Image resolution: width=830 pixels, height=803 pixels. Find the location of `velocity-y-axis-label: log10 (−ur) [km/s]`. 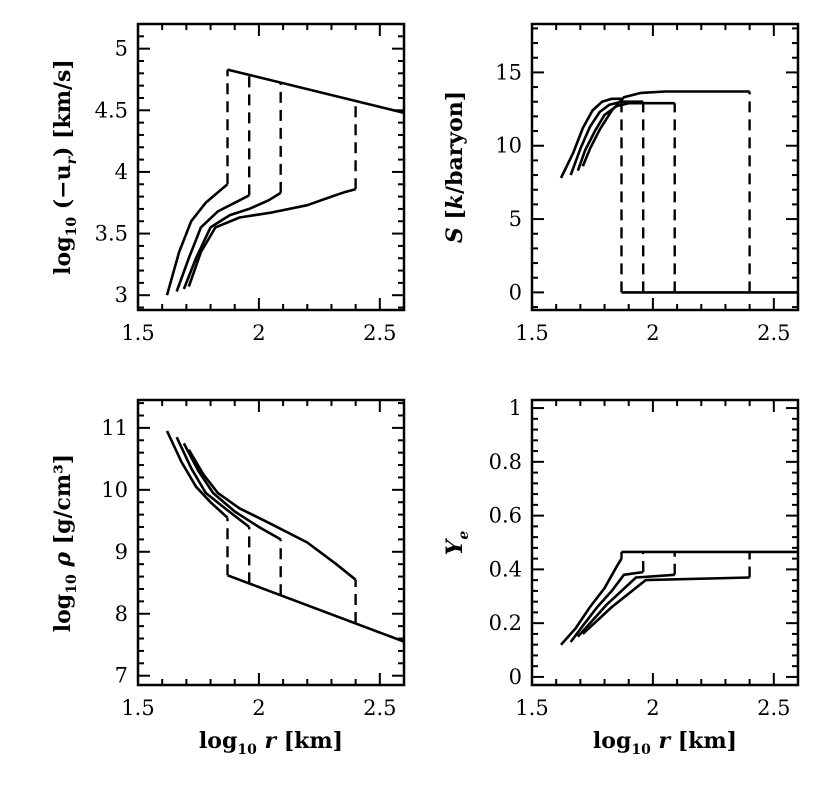

velocity-y-axis-label: log10 (−ur) [km/s] is located at coordinates (65, 167).